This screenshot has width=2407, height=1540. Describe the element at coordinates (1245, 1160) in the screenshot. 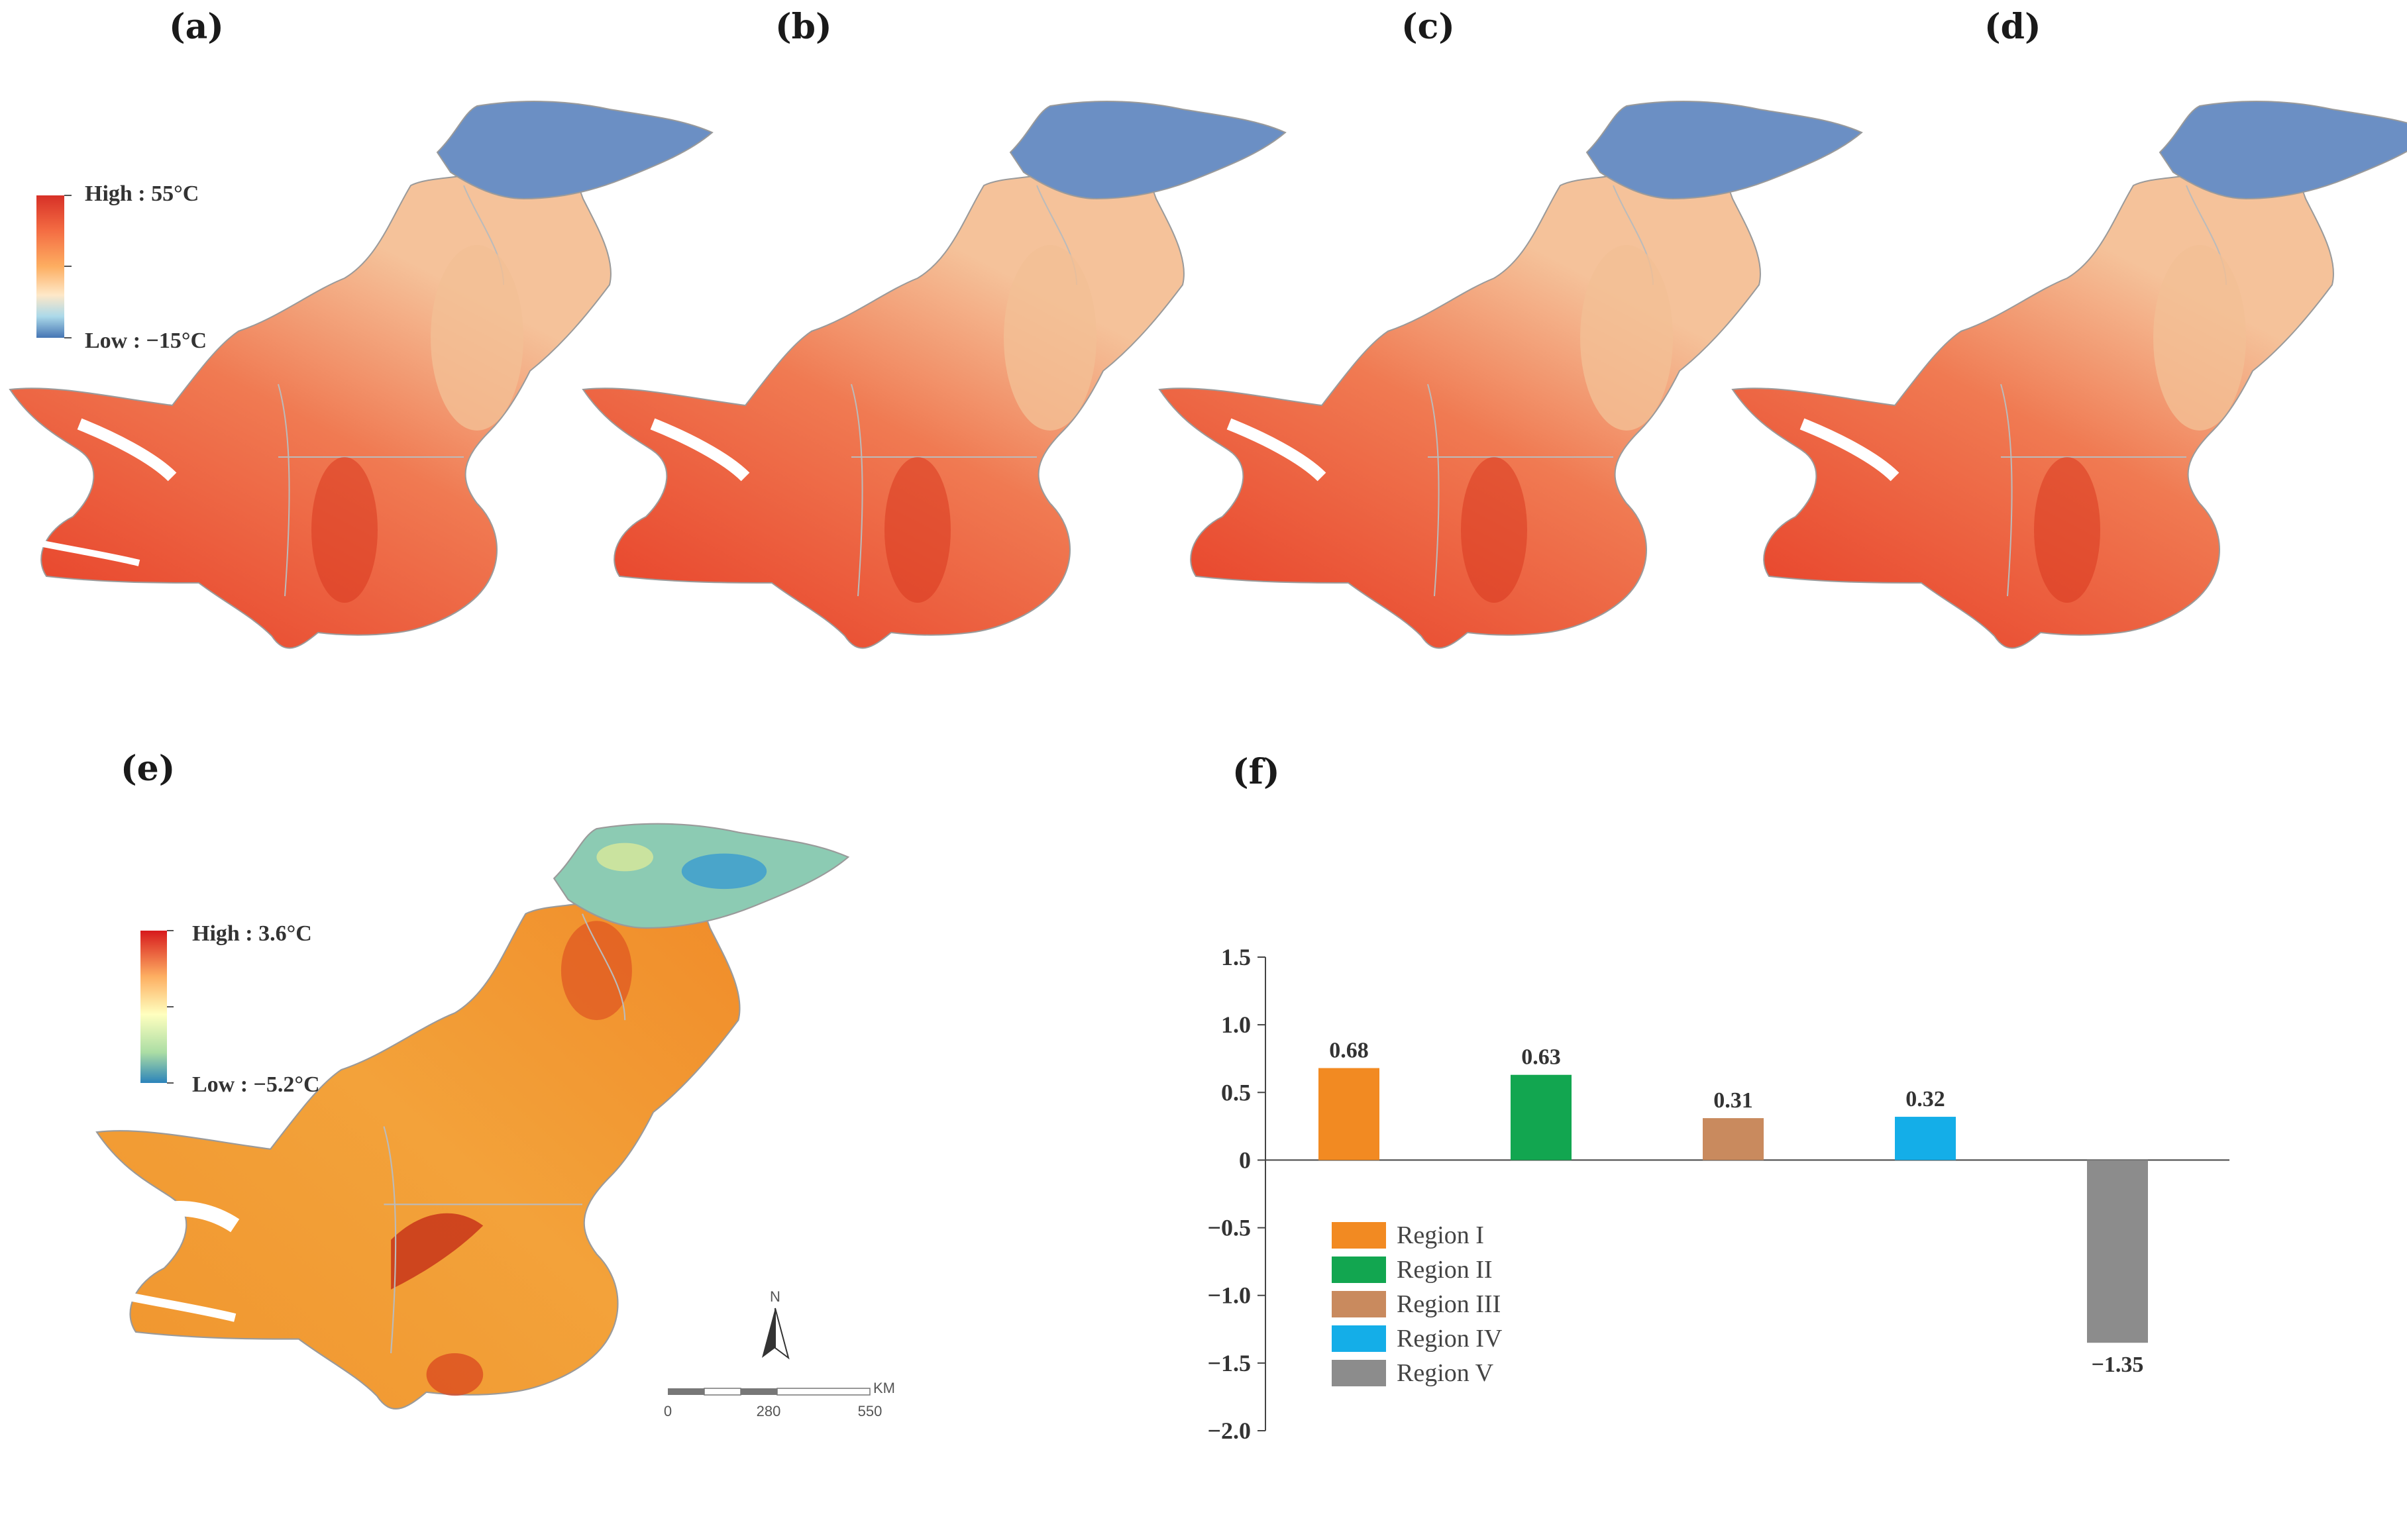

I see `y-tick-label: 0` at that location.